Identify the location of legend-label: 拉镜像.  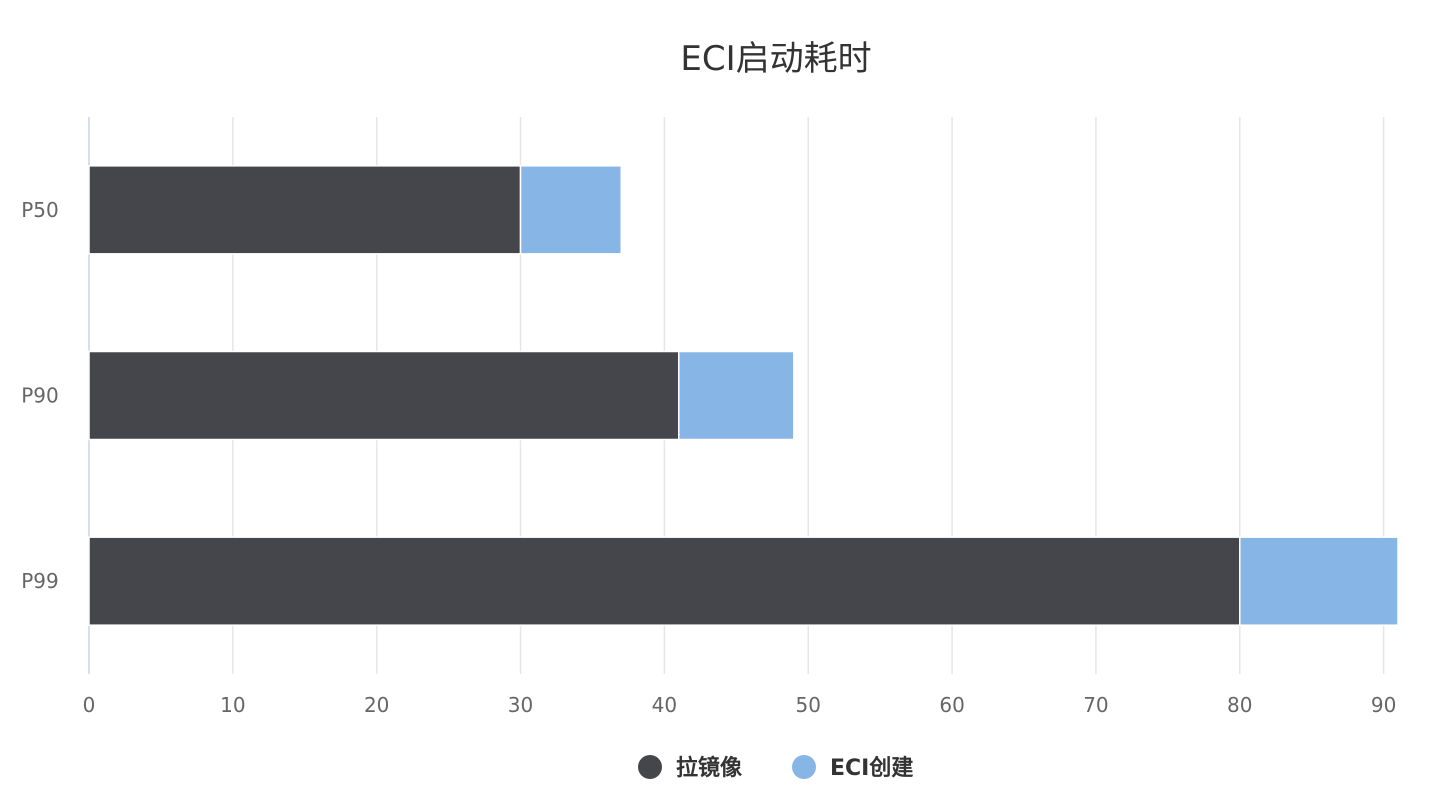
(709, 768).